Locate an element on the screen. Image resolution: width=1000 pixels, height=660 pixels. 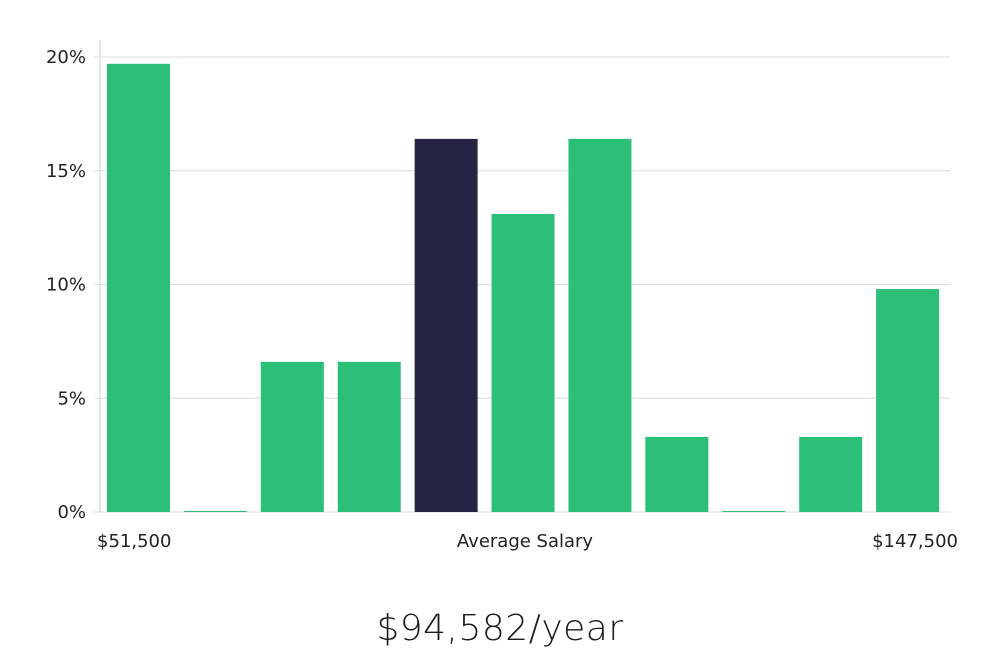
bar-average is located at coordinates (446, 325).